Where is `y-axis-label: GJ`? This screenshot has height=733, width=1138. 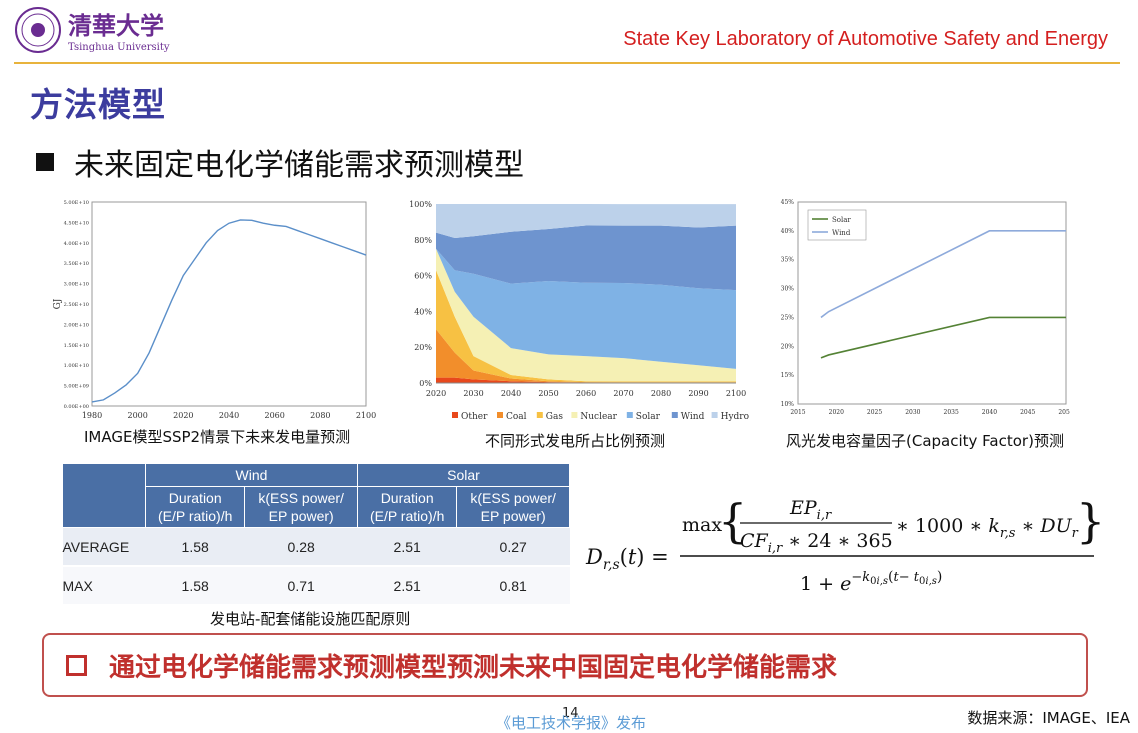 y-axis-label: GJ is located at coordinates (58, 303).